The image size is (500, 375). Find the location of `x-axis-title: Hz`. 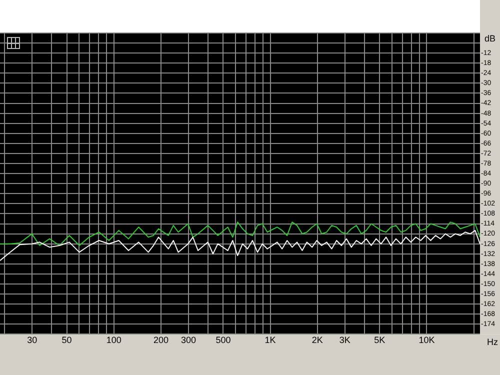

x-axis-title: Hz is located at coordinates (492, 342).